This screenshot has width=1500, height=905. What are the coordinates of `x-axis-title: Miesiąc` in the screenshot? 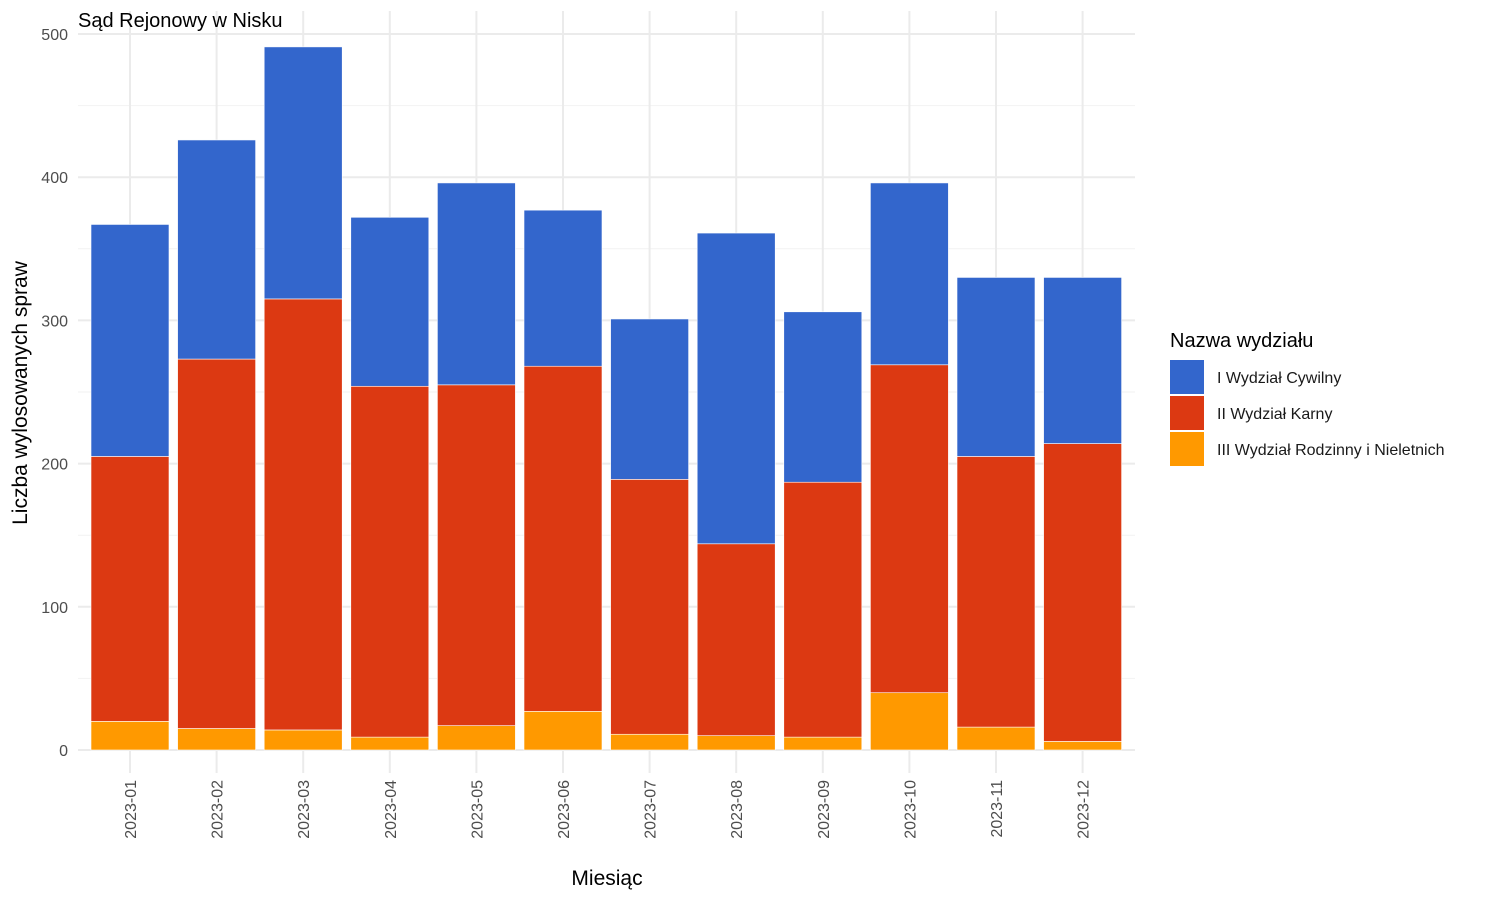 It's located at (606, 878).